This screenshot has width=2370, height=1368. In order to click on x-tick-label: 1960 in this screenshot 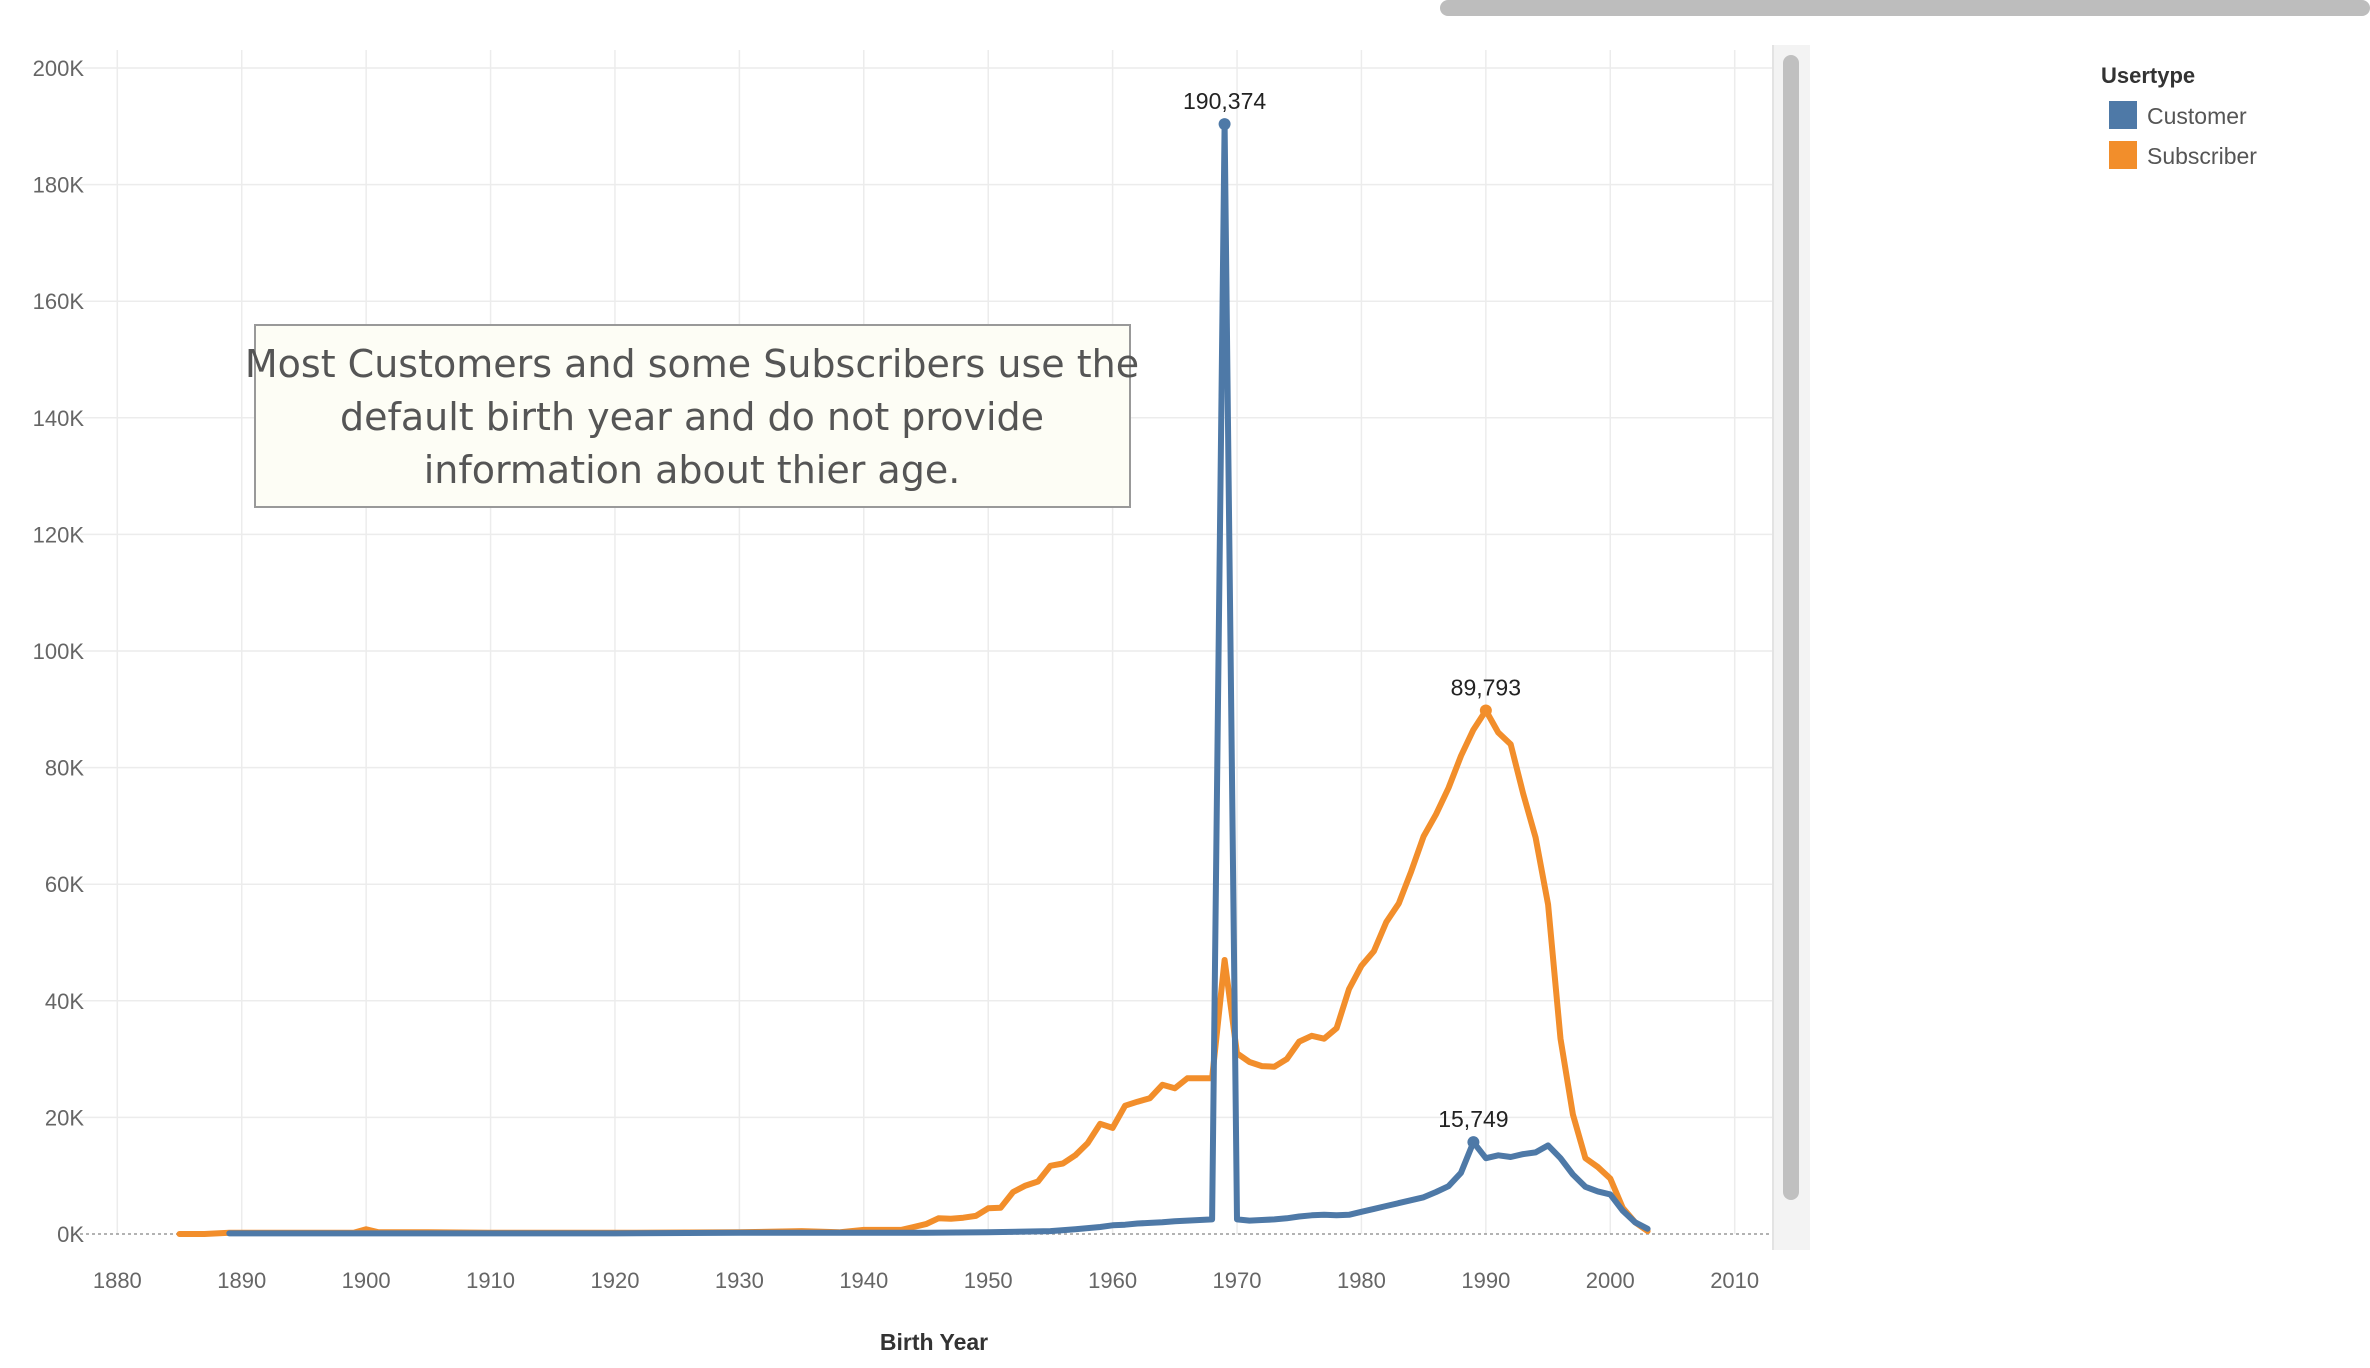, I will do `click(1112, 1280)`.